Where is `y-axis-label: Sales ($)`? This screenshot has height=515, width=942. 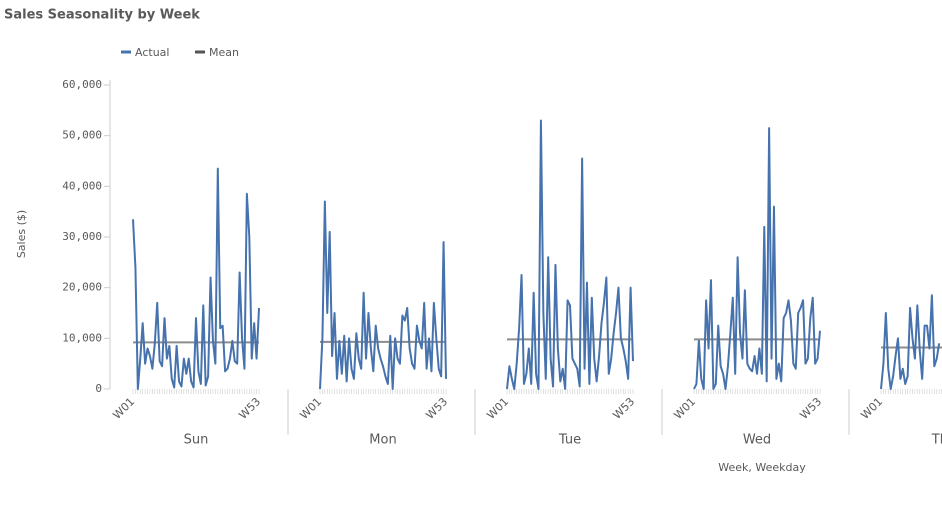
y-axis-label: Sales ($) is located at coordinates (21, 234).